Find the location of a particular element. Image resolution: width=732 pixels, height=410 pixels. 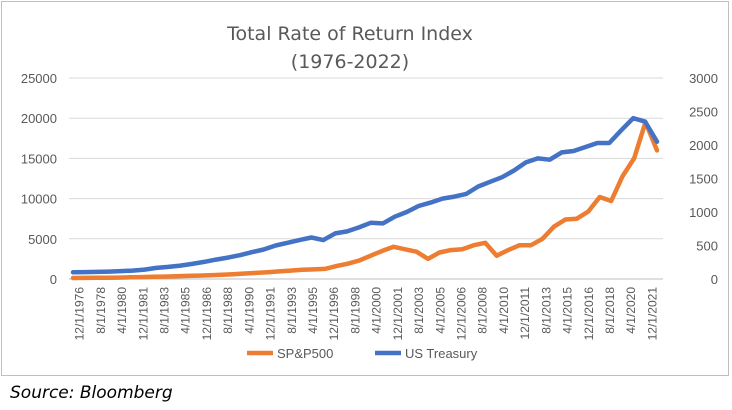

x-tick-label: 4/1/2000 is located at coordinates (377, 310).